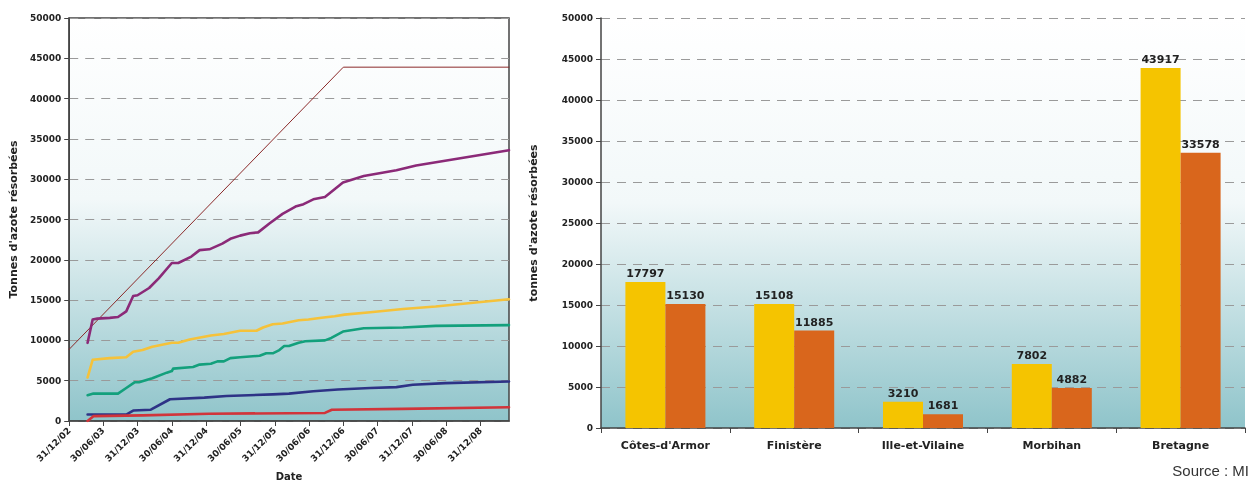 The image size is (1251, 486). I want to click on source-note: Source : MI, so click(1210, 470).